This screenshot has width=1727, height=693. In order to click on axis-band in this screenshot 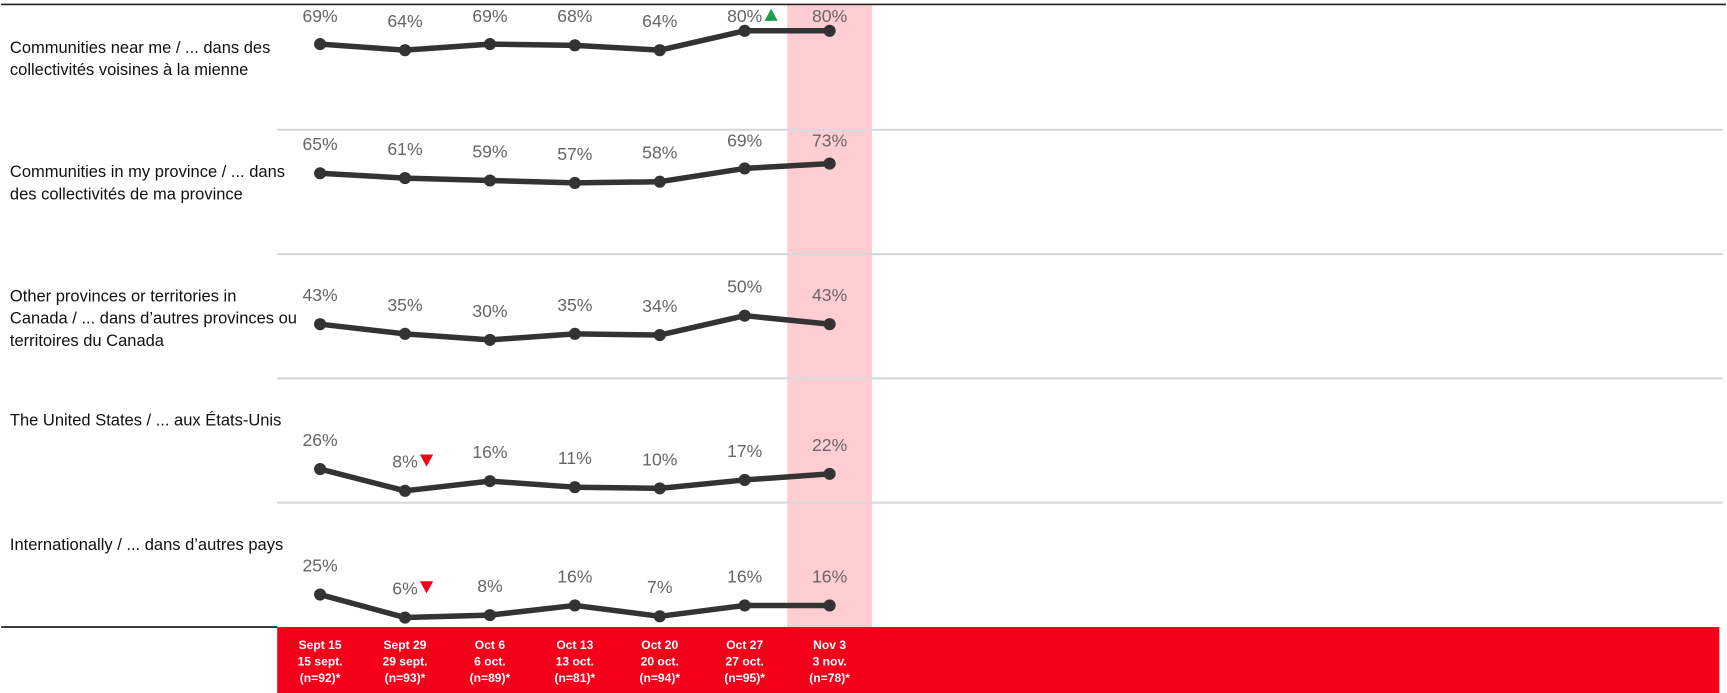, I will do `click(998, 660)`.